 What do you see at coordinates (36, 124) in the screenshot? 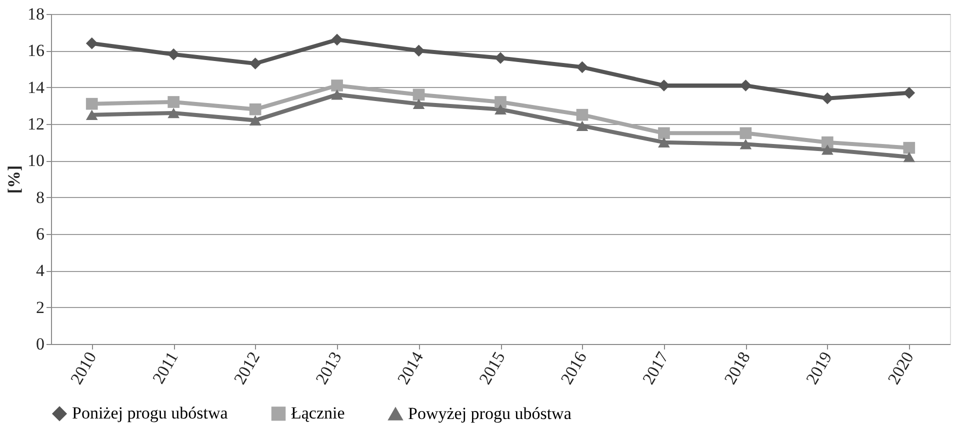
I see `y-tick-label: 12` at bounding box center [36, 124].